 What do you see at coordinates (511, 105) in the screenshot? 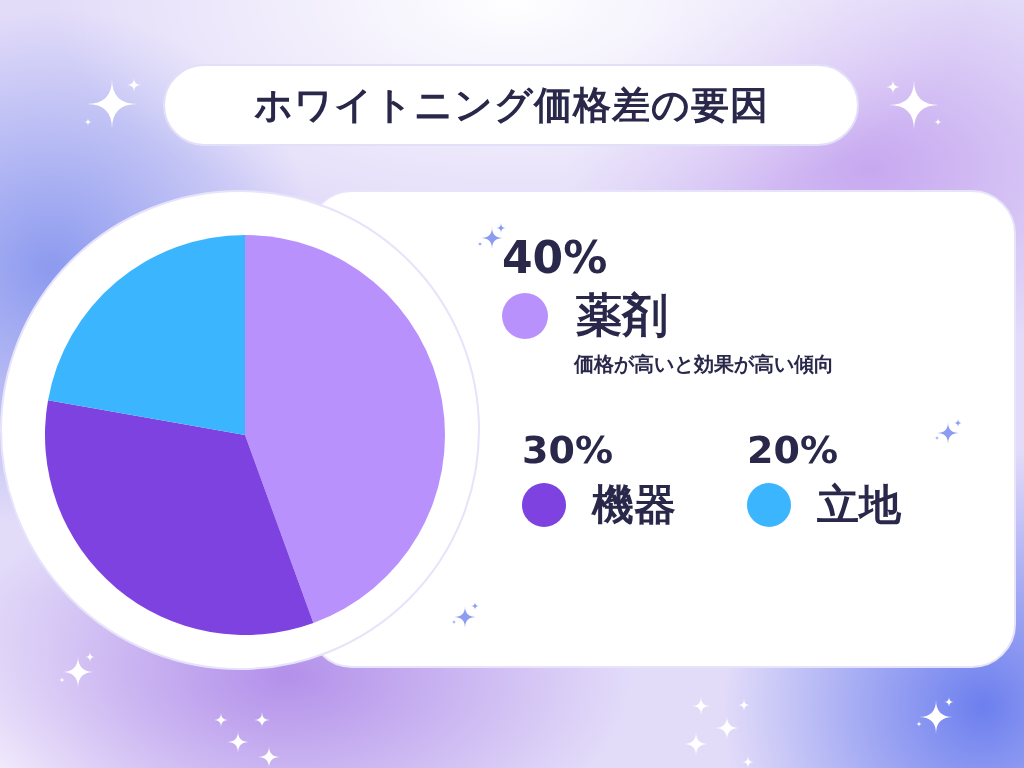
I see `chart-title: ホワイトニング価格差の要因` at bounding box center [511, 105].